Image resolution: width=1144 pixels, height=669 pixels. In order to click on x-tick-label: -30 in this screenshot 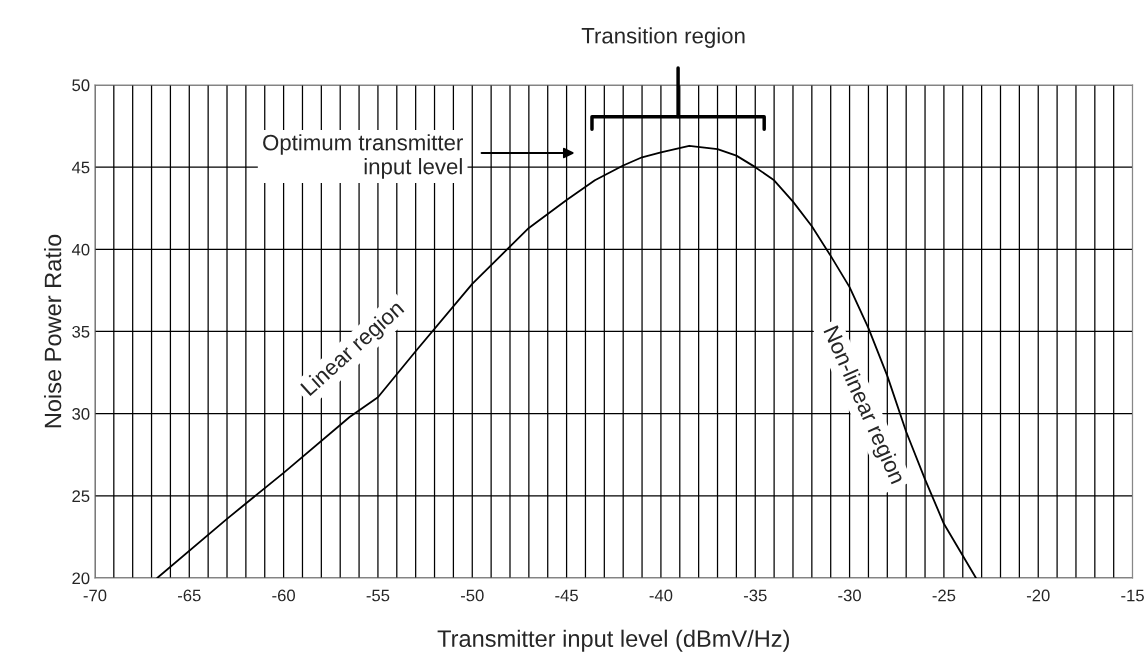, I will do `click(849, 595)`.